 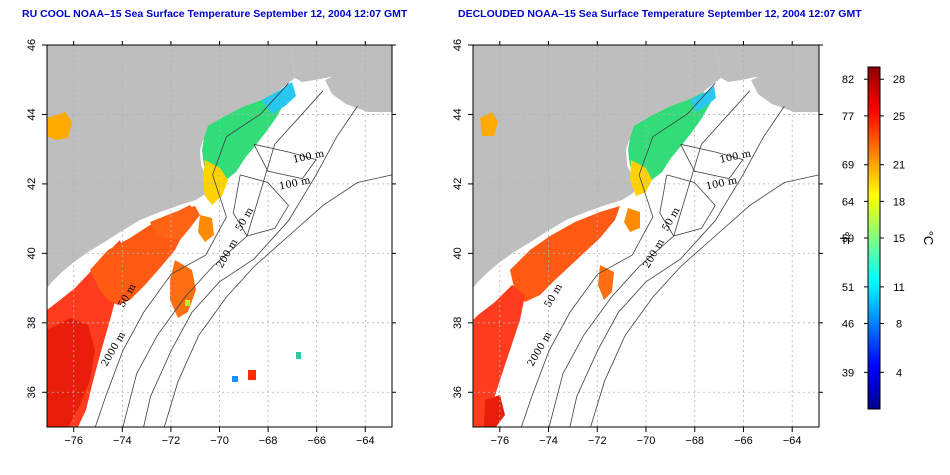 I want to click on fahrenheit-tick-label: 46, so click(x=848, y=325).